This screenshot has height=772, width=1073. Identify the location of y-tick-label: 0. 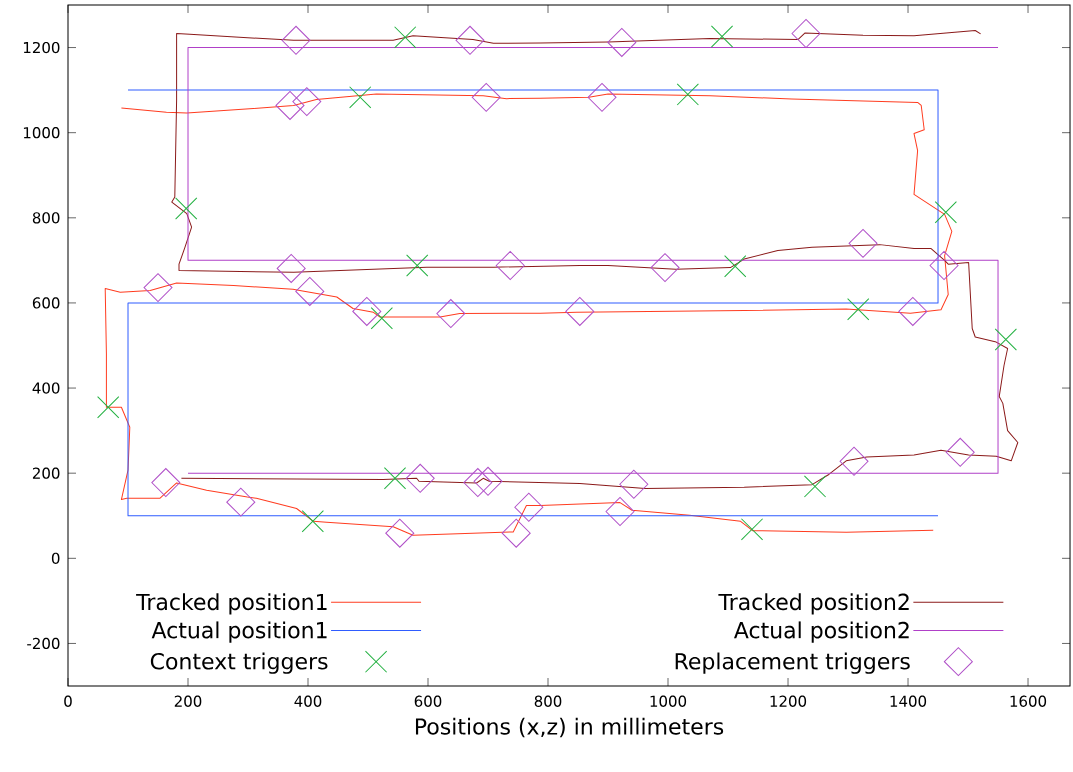
(55, 558).